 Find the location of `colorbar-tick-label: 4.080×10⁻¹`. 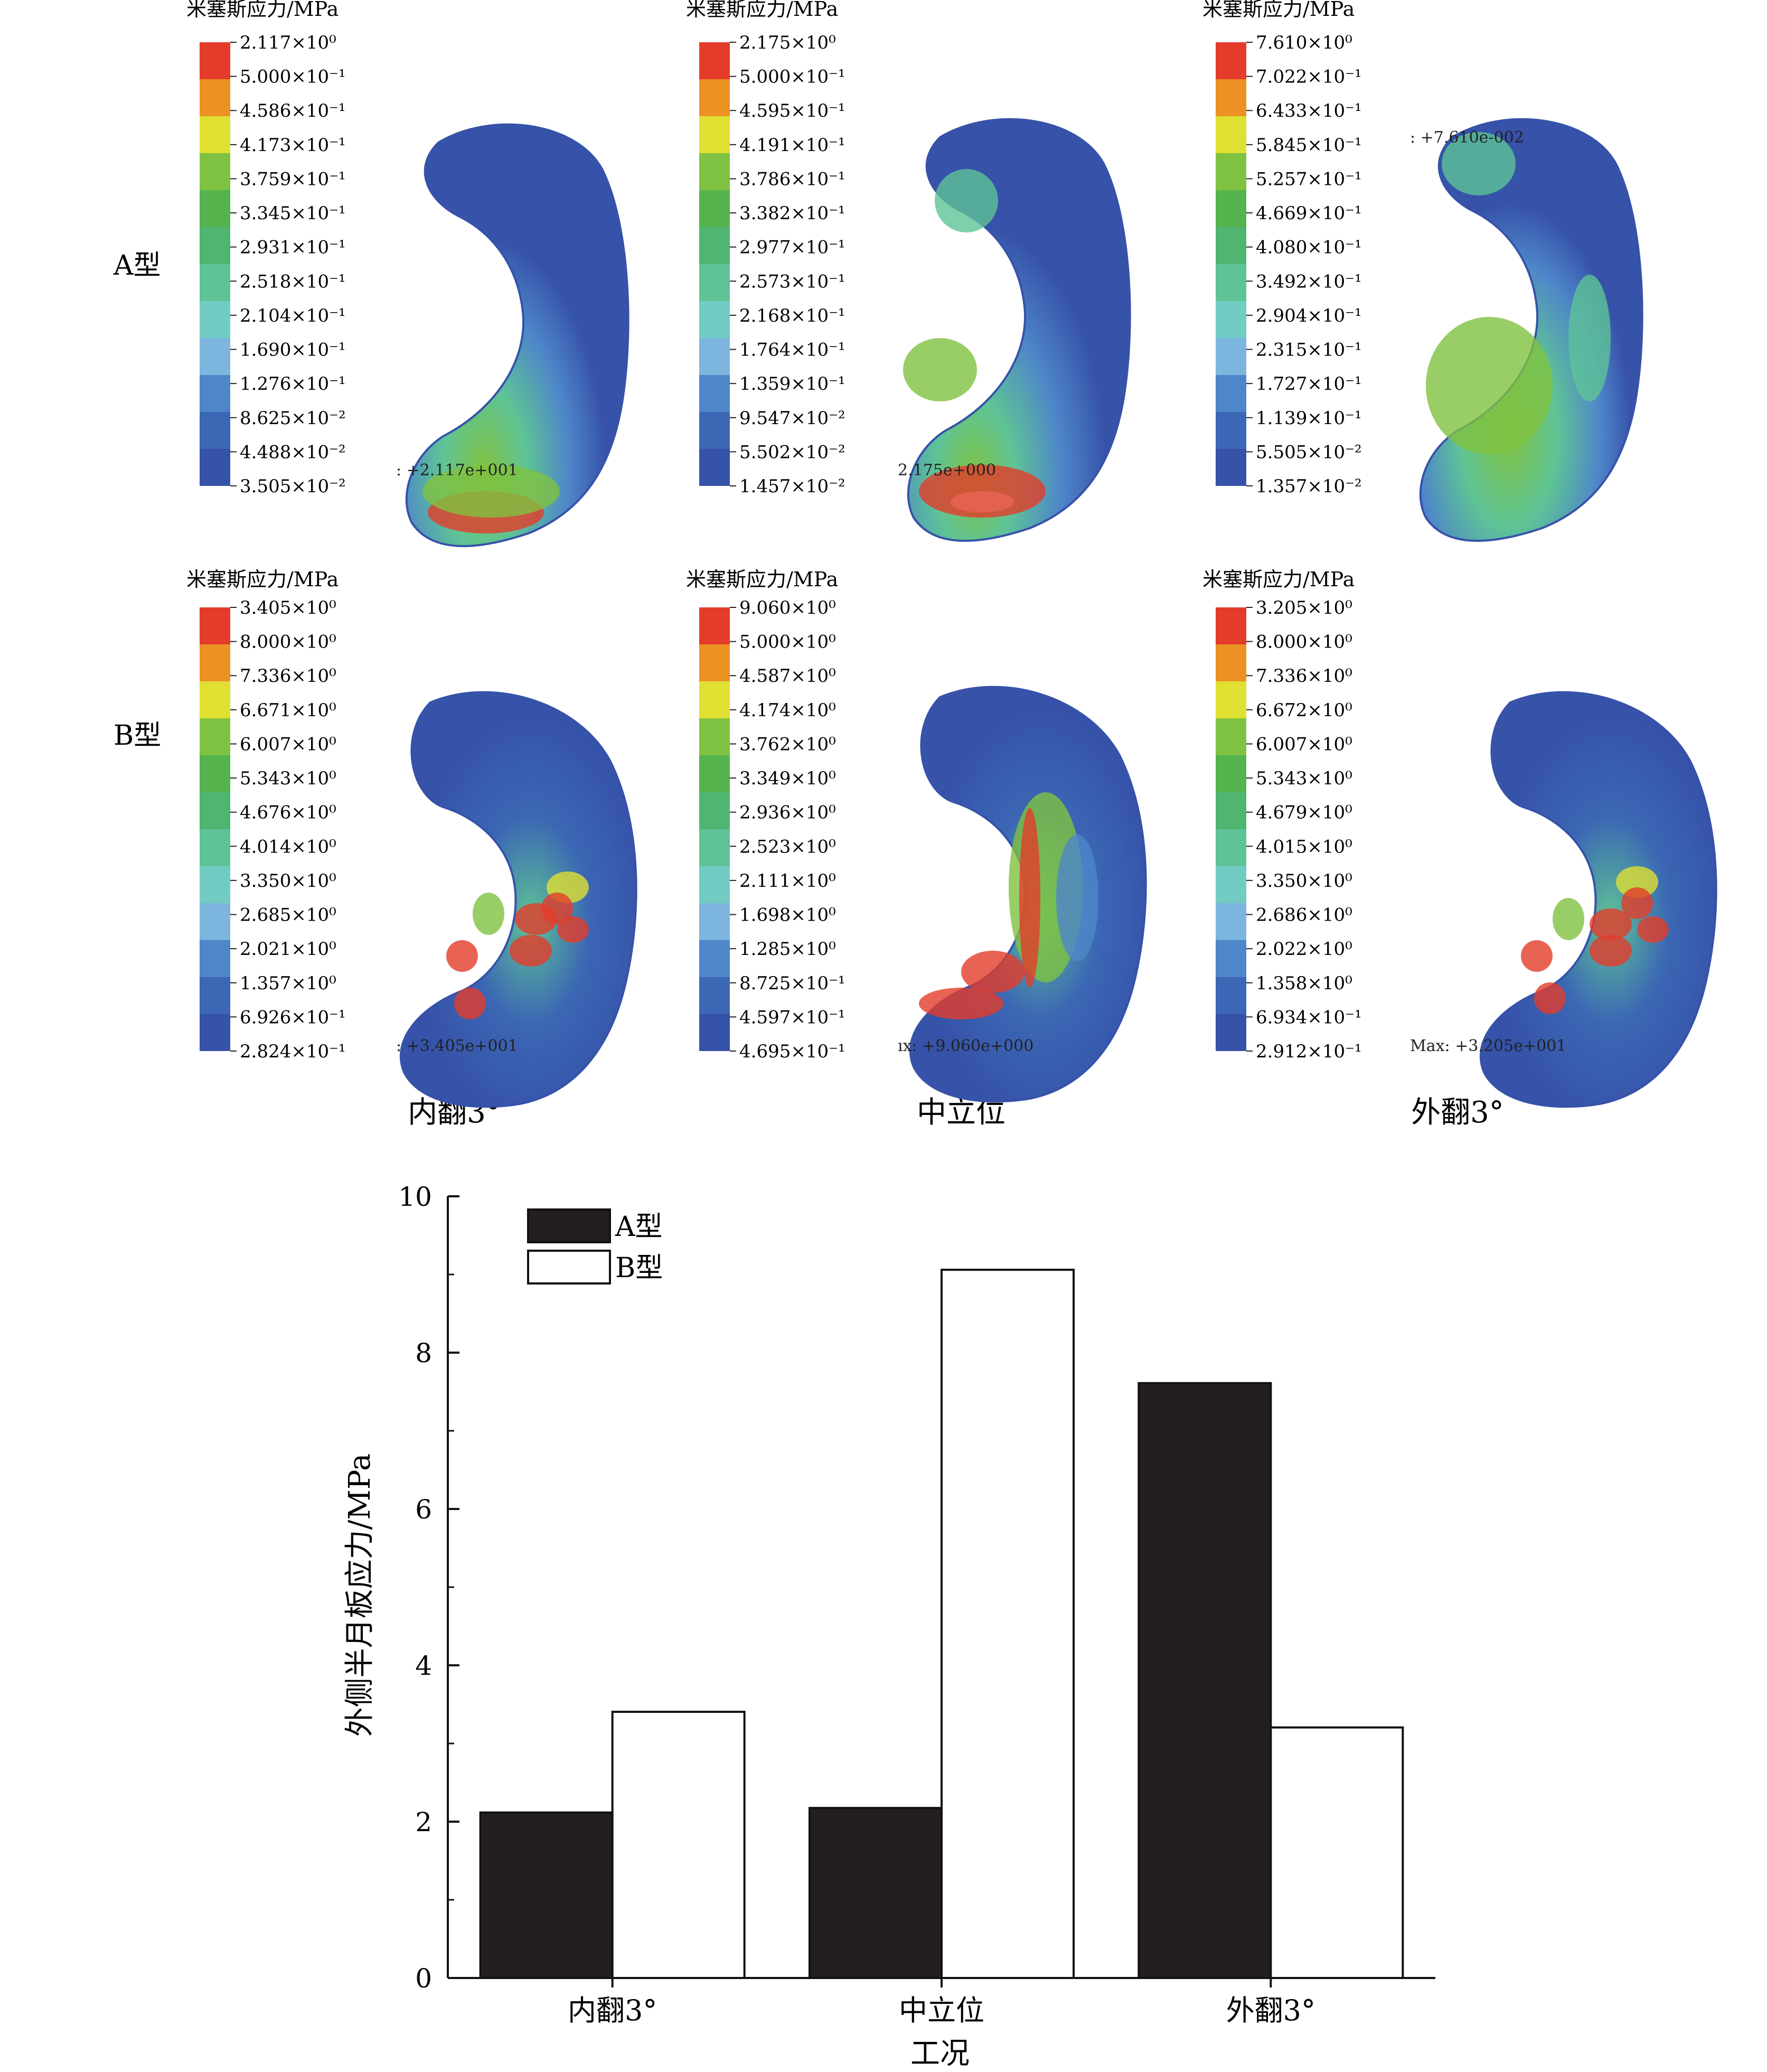

colorbar-tick-label: 4.080×10⁻¹ is located at coordinates (1309, 248).